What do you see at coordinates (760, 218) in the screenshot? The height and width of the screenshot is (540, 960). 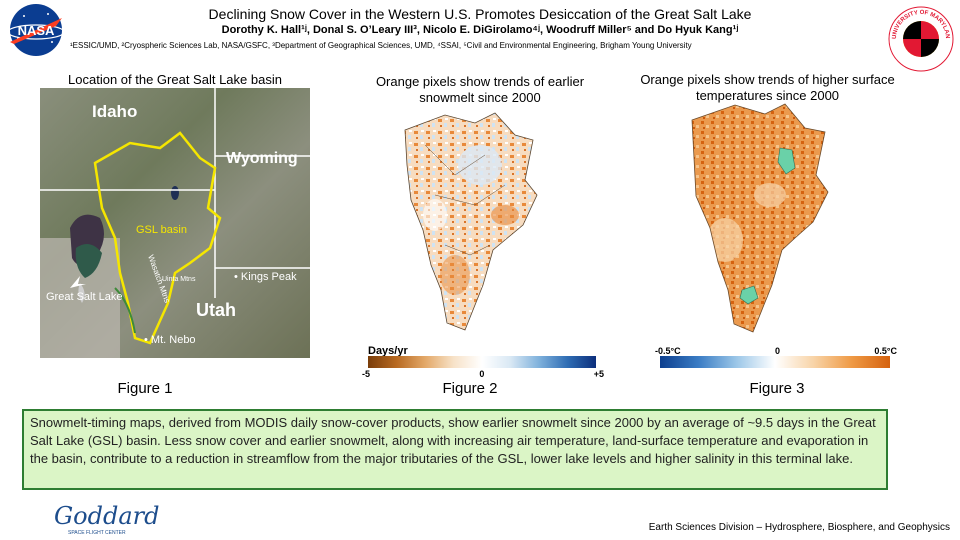 I see `figure-3-temperature-trend-map` at bounding box center [760, 218].